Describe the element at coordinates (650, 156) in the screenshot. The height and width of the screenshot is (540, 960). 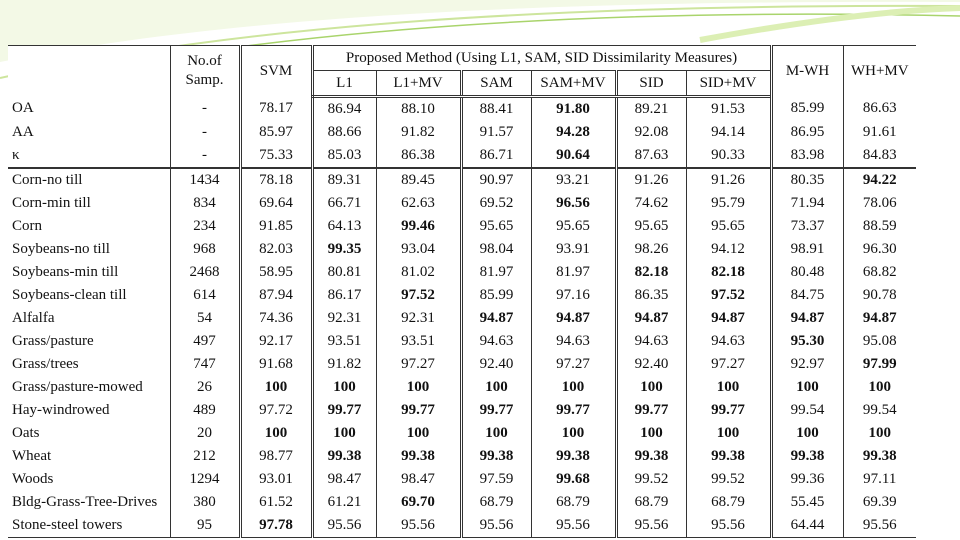
I see `value-cell: 87.63` at that location.